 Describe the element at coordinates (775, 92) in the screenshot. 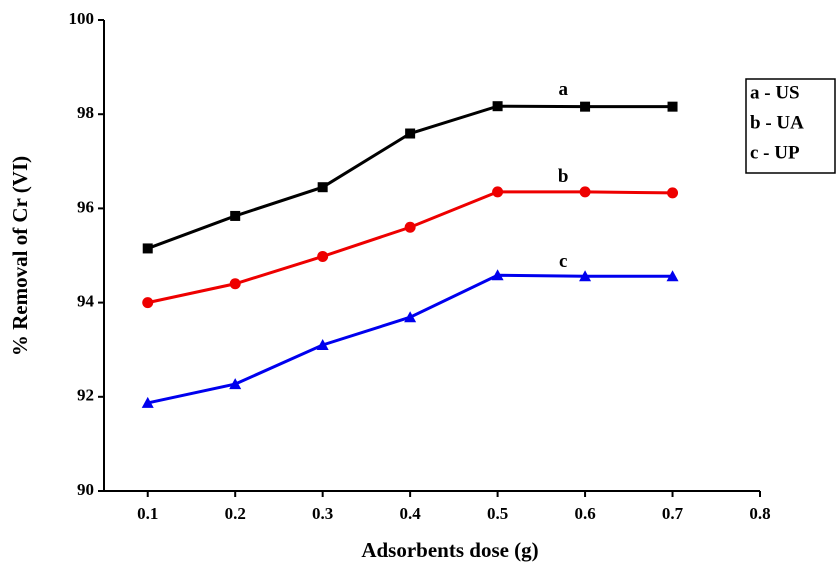

I see `legend-label: a - US` at that location.